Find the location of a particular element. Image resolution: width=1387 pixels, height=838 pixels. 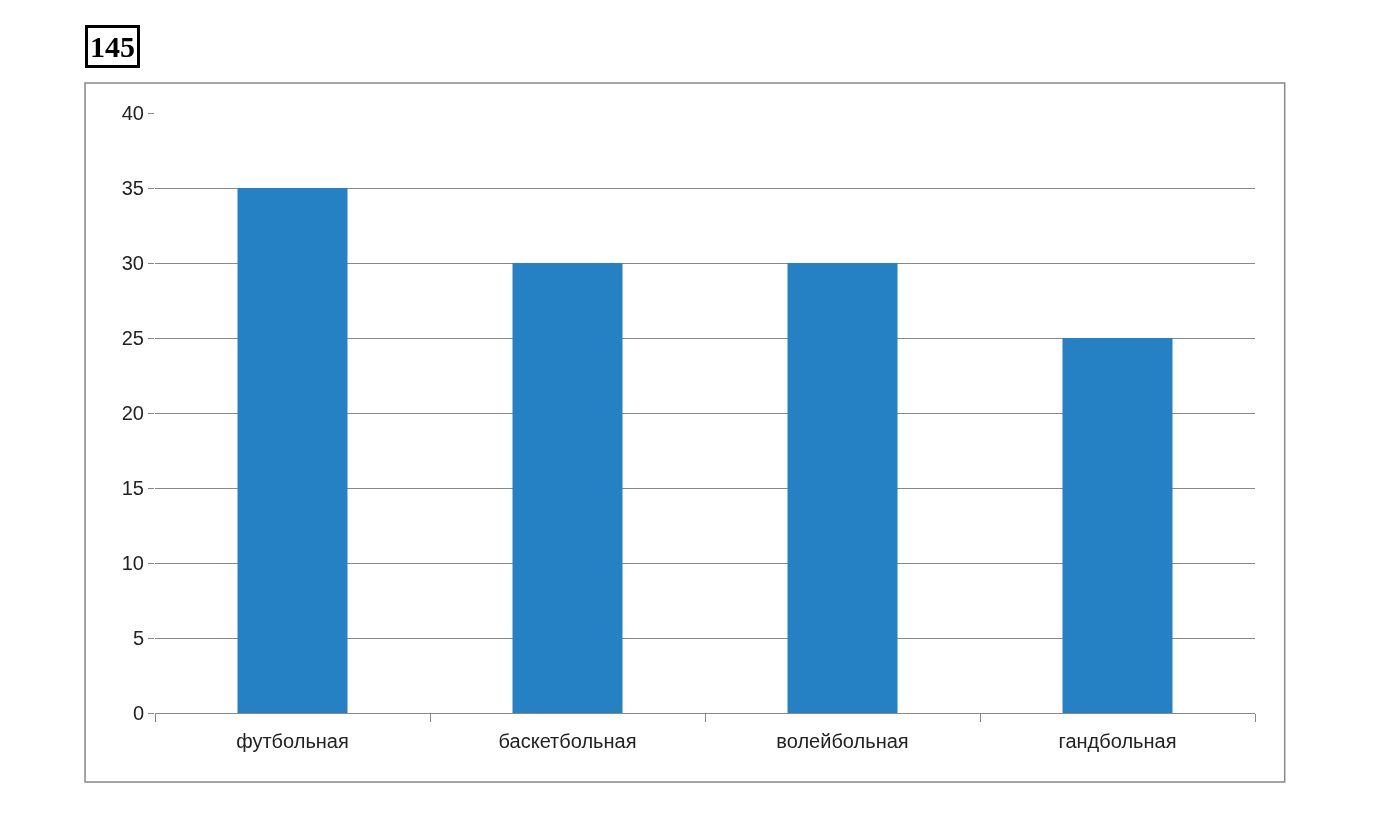

text: 145 is located at coordinates (112, 46).